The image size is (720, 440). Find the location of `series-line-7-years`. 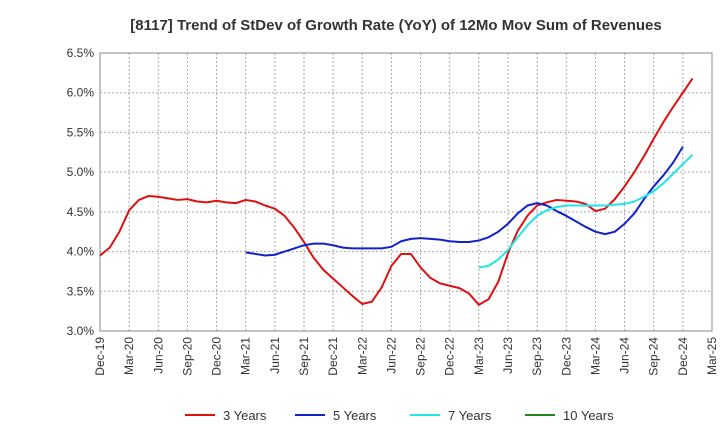

series-line-7-years is located at coordinates (586, 211).